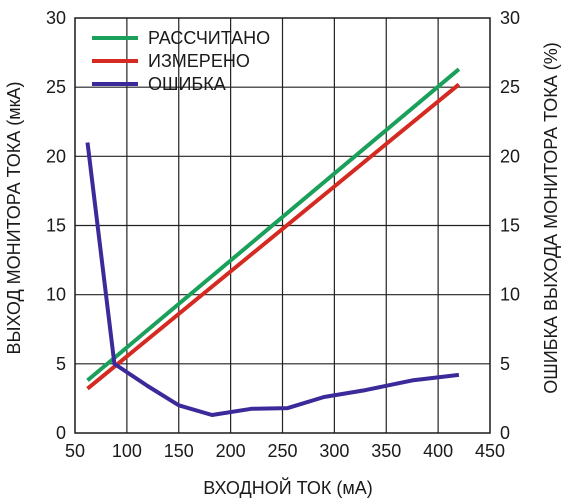 The height and width of the screenshot is (504, 568). Describe the element at coordinates (56, 87) in the screenshot. I see `y-tick-label: 25` at that location.